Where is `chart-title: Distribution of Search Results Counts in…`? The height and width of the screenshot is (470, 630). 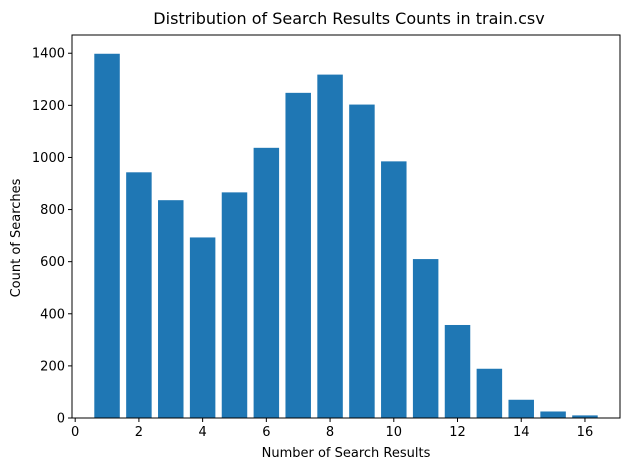 chart-title: Distribution of Search Results Counts in… is located at coordinates (348, 18).